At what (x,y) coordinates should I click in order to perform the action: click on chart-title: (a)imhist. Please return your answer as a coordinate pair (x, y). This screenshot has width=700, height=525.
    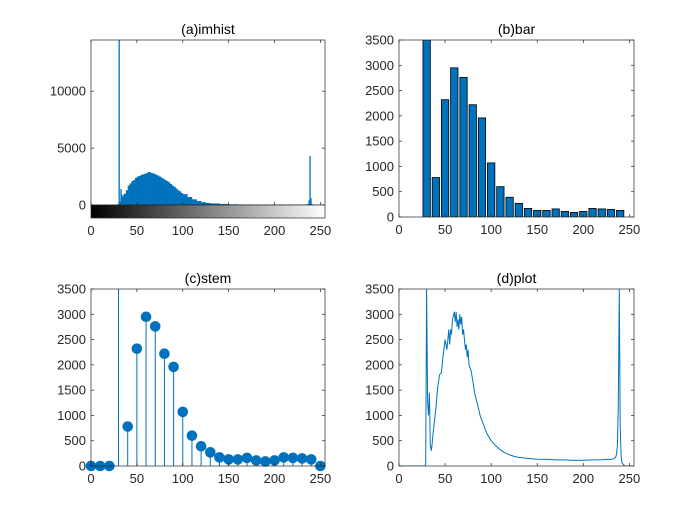
    Looking at the image, I should click on (208, 29).